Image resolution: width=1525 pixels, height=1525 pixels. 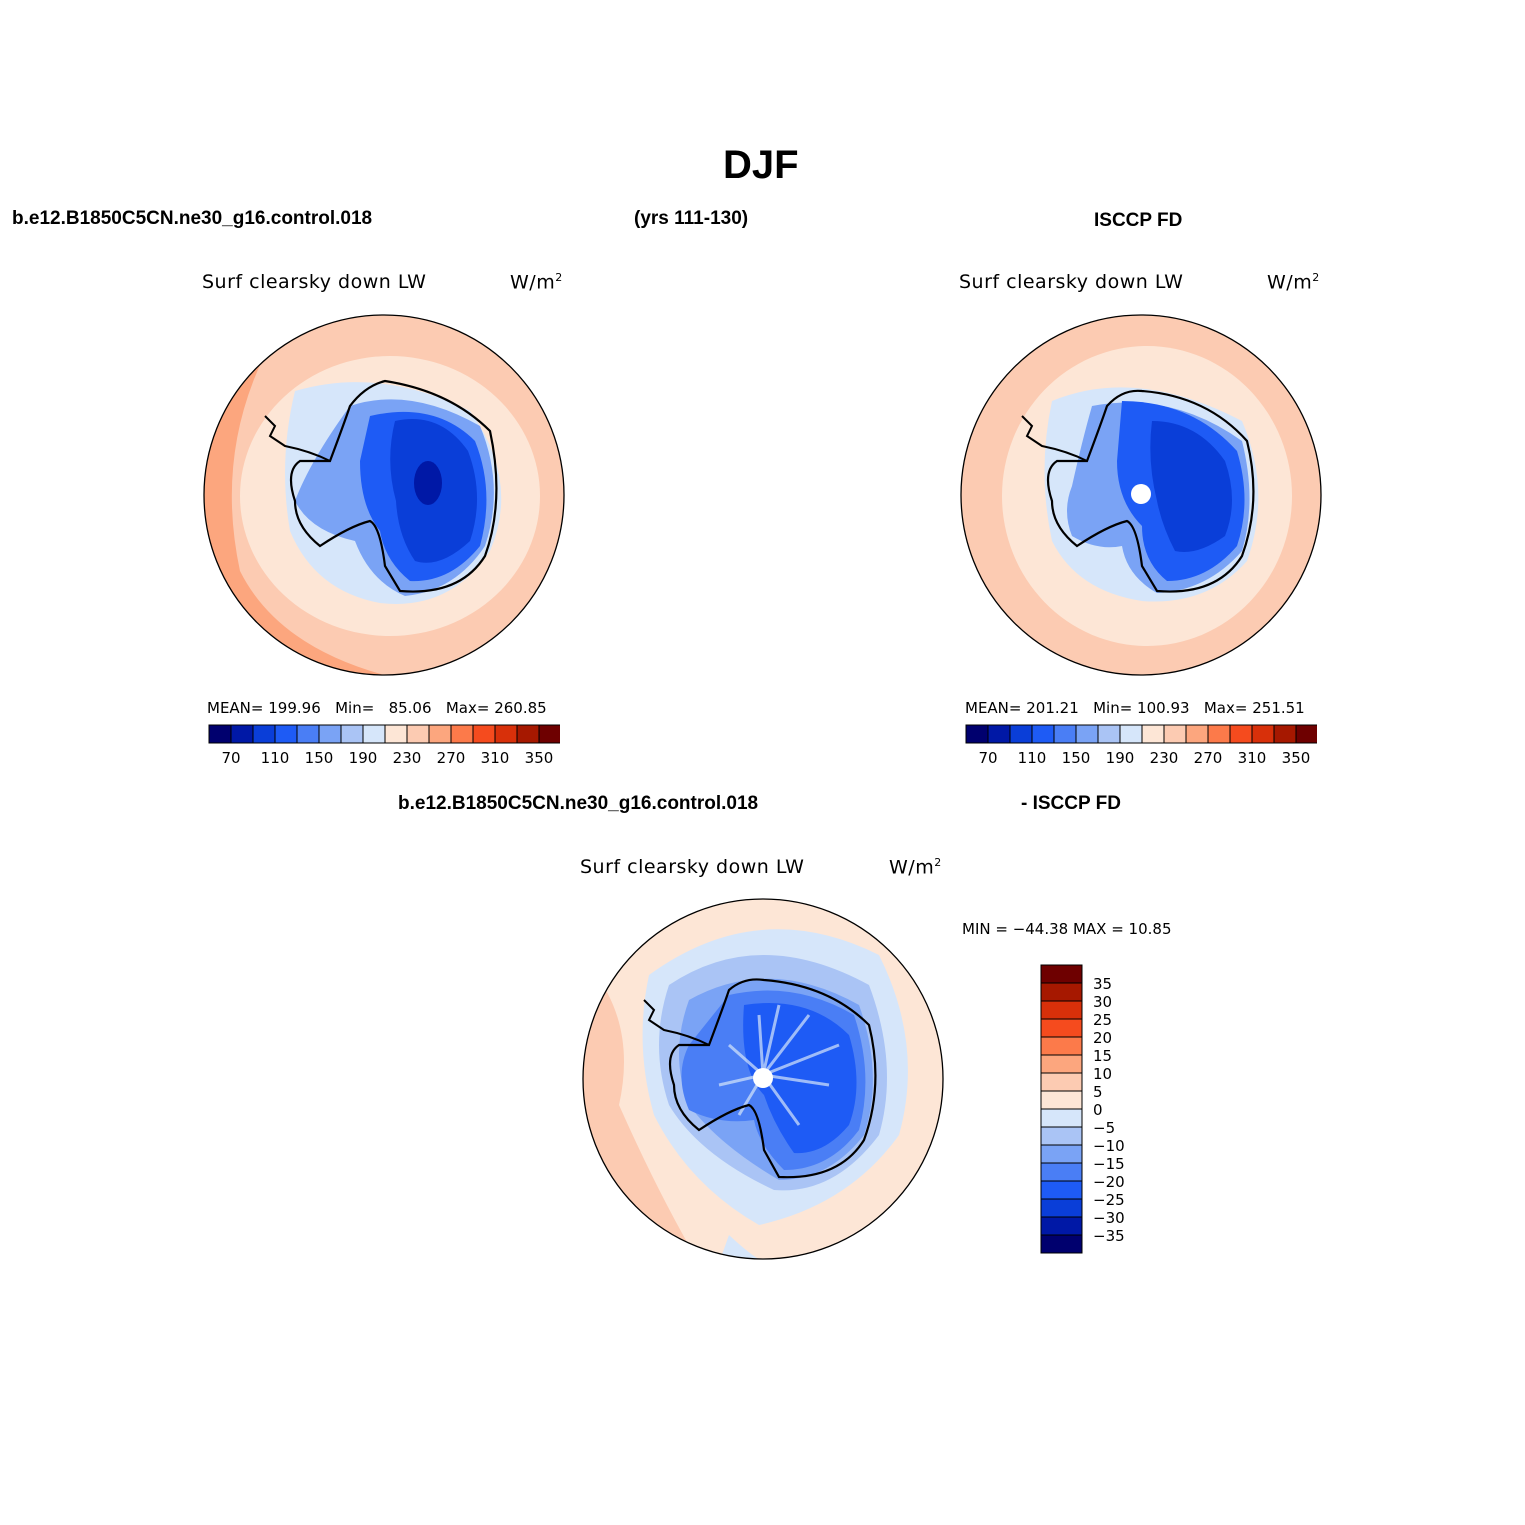 I want to click on diff-colorbar-tick-label: 30, so click(x=1102, y=1002).